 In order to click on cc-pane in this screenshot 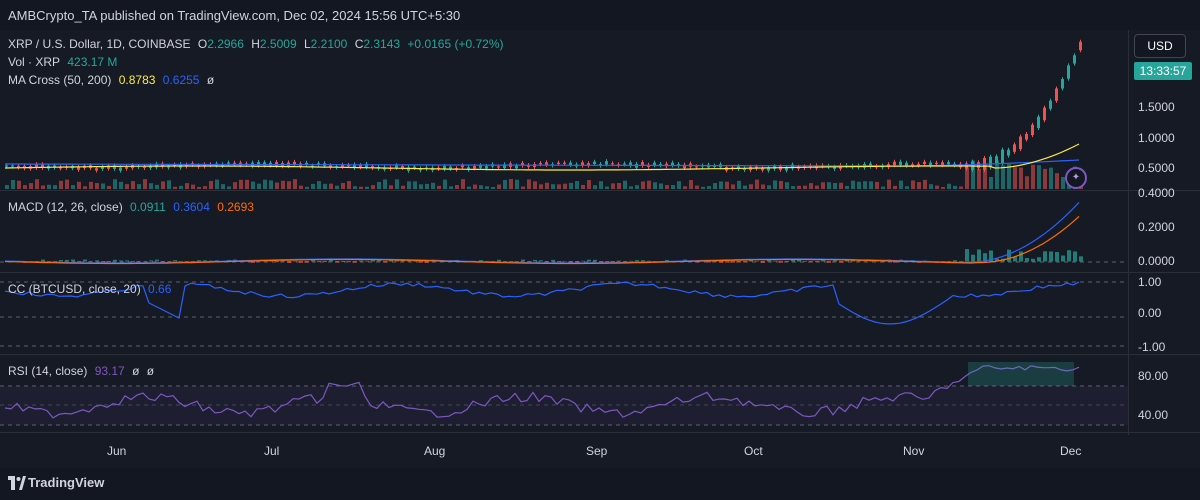, I will do `click(542, 303)`.